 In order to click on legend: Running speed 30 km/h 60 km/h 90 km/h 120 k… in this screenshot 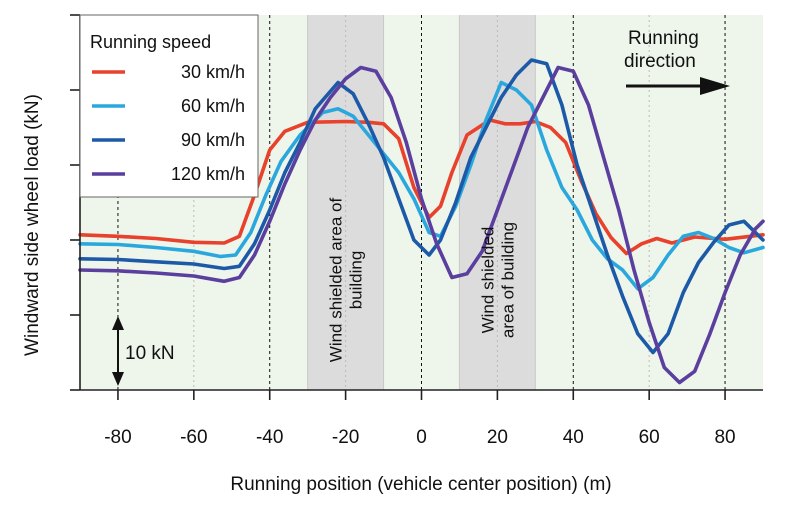, I will do `click(169, 106)`.